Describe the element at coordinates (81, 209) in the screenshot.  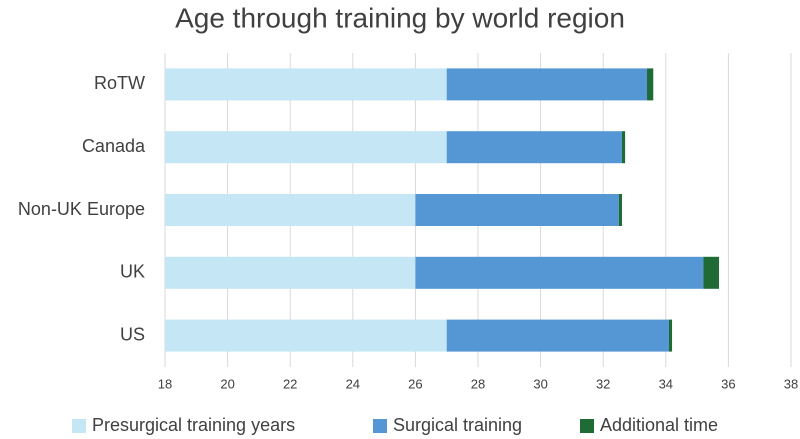
I see `y-tick-label: Non-UK Europe` at that location.